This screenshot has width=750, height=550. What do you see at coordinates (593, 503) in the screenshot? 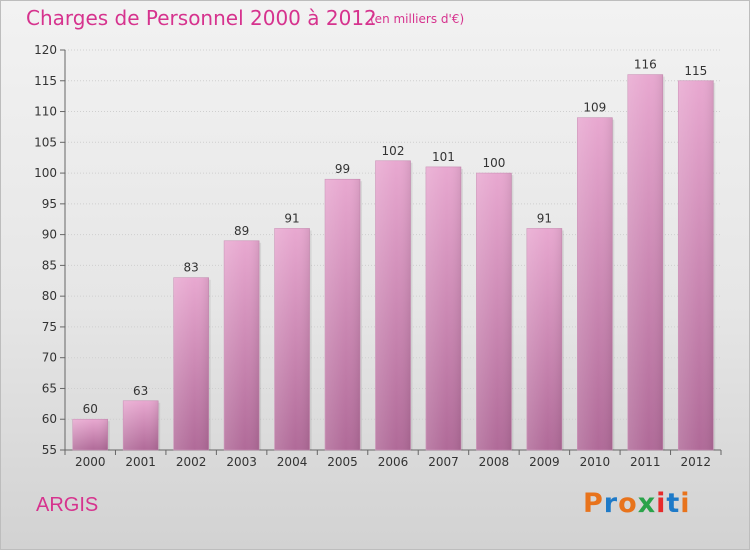
I see `logo-letter: P` at bounding box center [593, 503].